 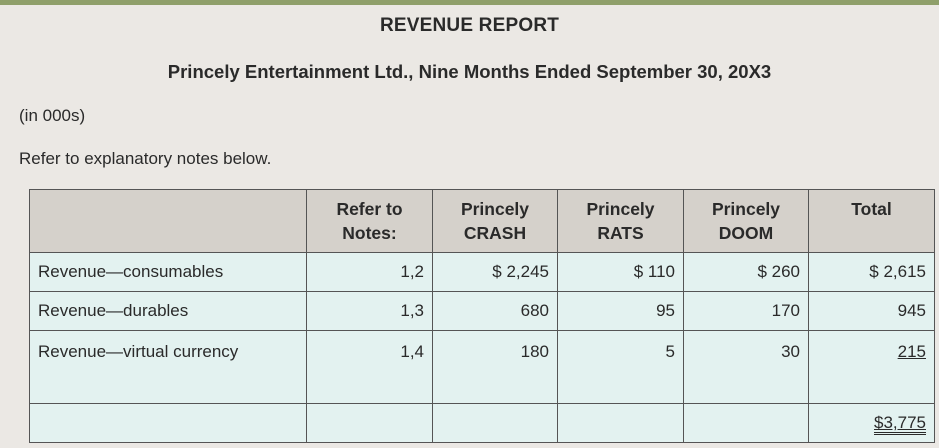 What do you see at coordinates (871, 311) in the screenshot?
I see `row-total: 945` at bounding box center [871, 311].